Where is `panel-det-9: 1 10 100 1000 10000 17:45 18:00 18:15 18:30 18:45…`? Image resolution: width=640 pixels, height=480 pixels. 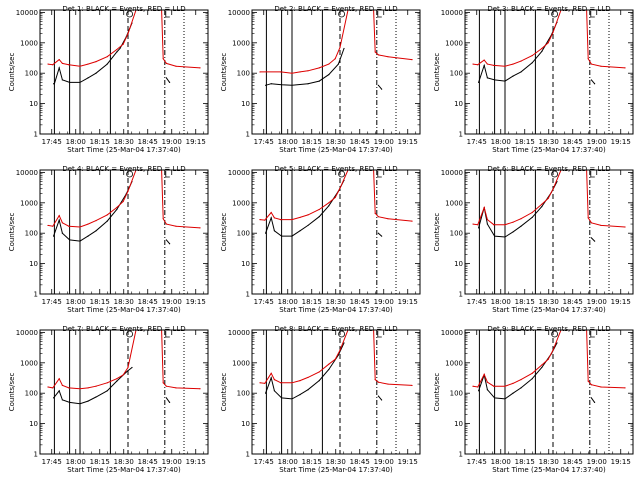
panel-det-9: 1 10 100 1000 10000 17:45 18:00 18:15 18:30 18:45… is located at coordinates (533, 399).